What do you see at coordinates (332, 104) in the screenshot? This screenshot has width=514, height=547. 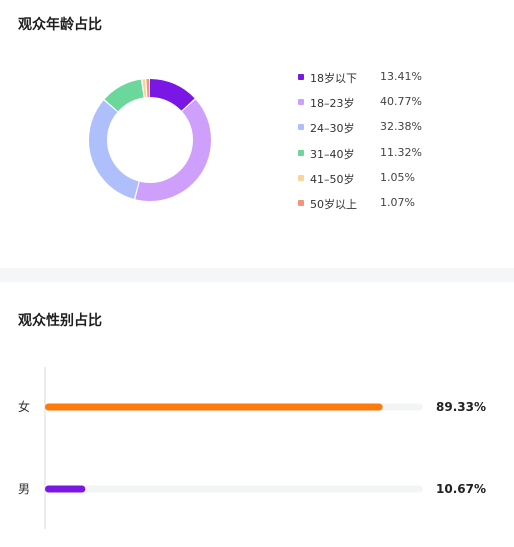 I see `legend-label: 18–23岁` at bounding box center [332, 104].